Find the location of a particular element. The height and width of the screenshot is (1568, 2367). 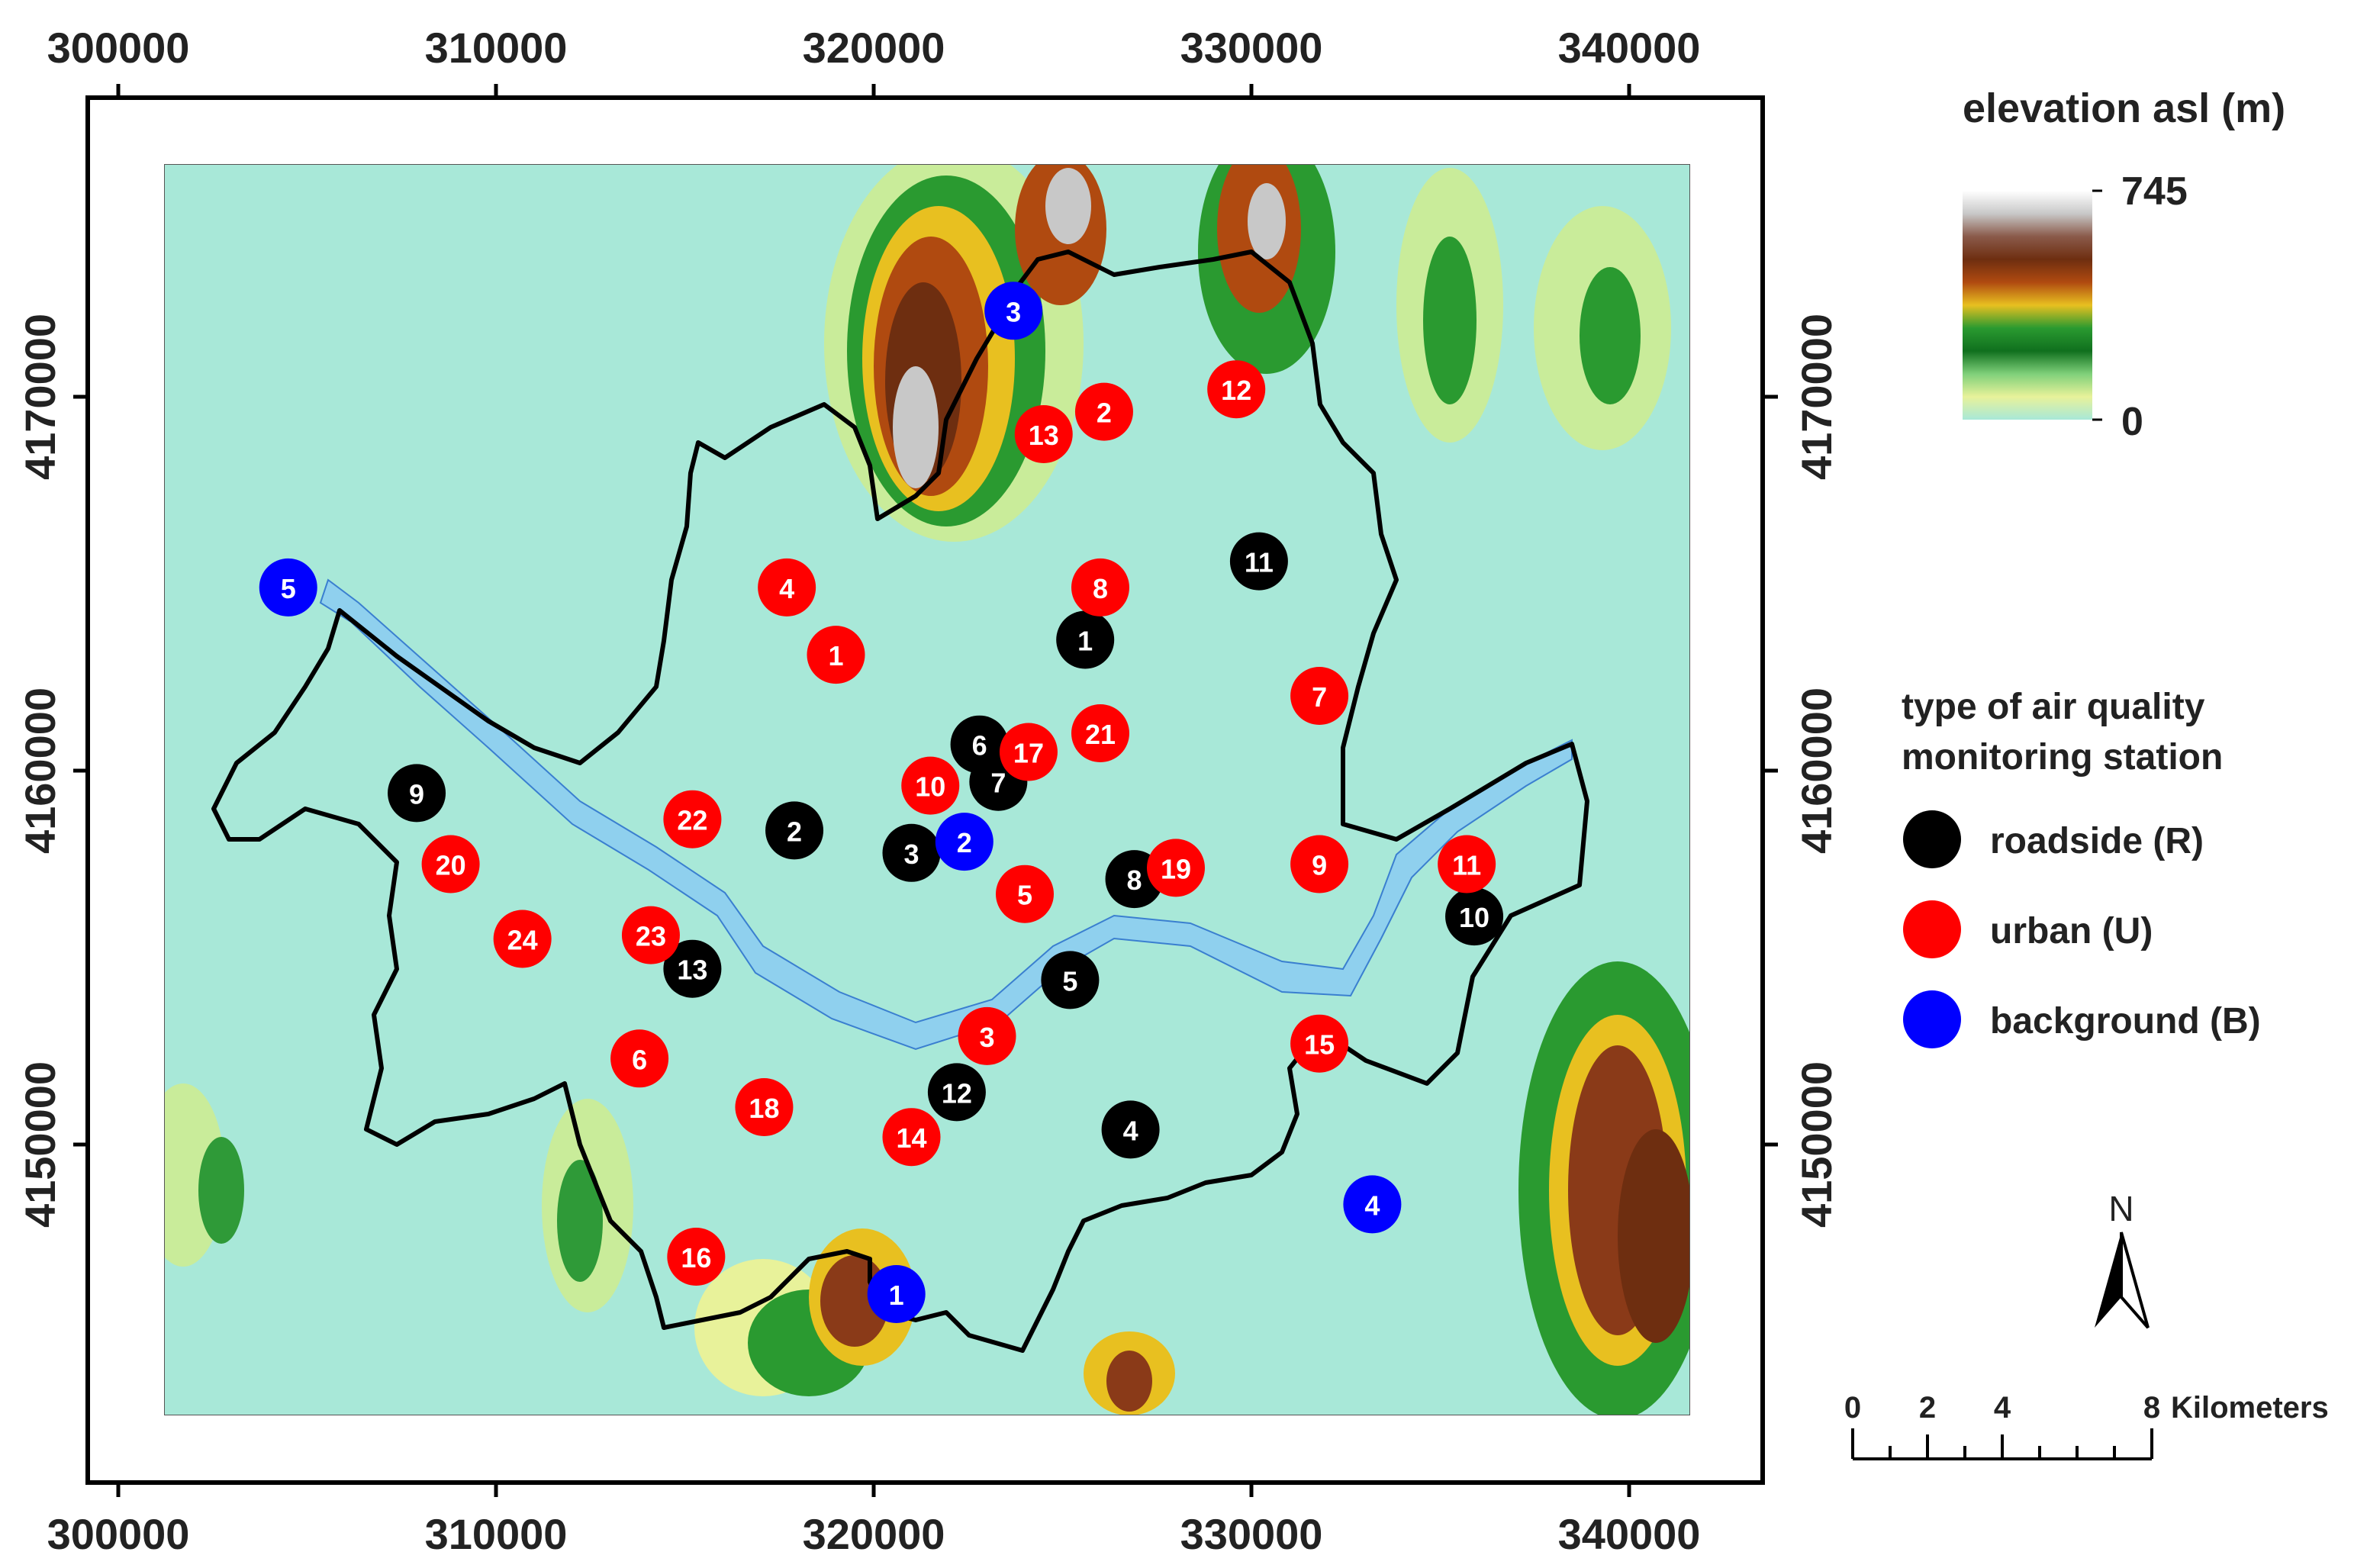

station-label: 15 is located at coordinates (1319, 1045).